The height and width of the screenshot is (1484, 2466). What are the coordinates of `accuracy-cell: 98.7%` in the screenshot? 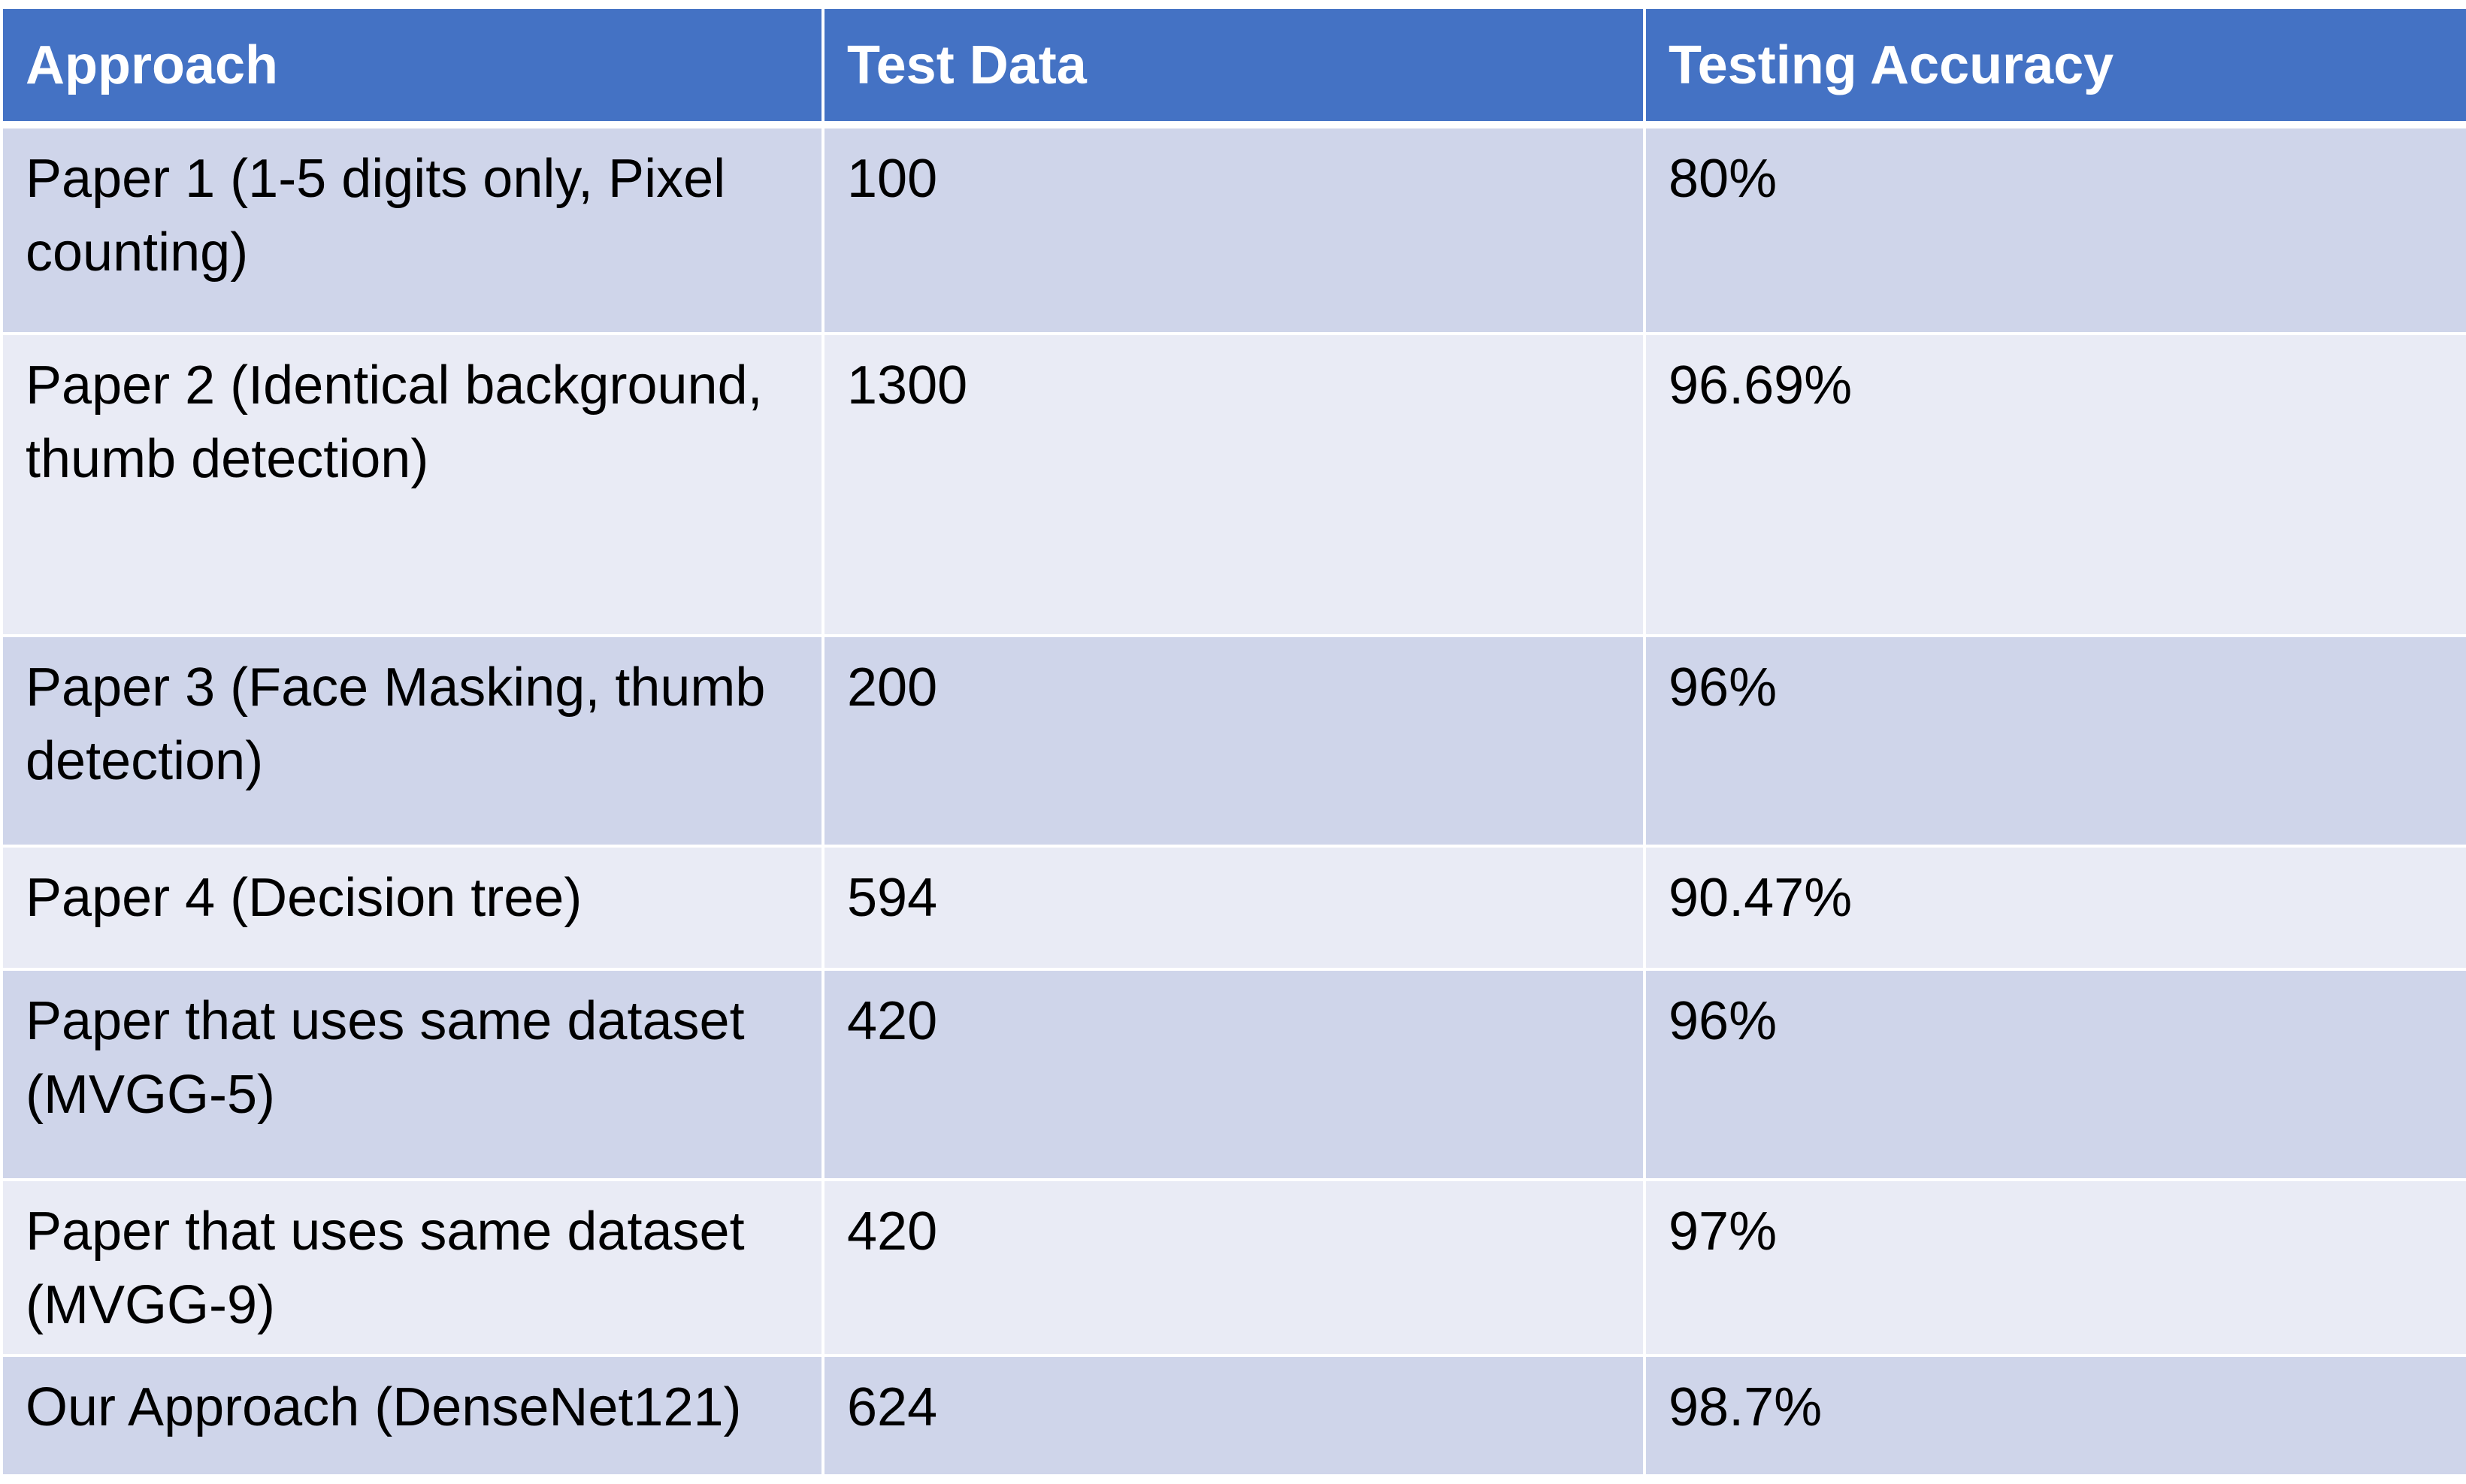 It's located at (2054, 1415).